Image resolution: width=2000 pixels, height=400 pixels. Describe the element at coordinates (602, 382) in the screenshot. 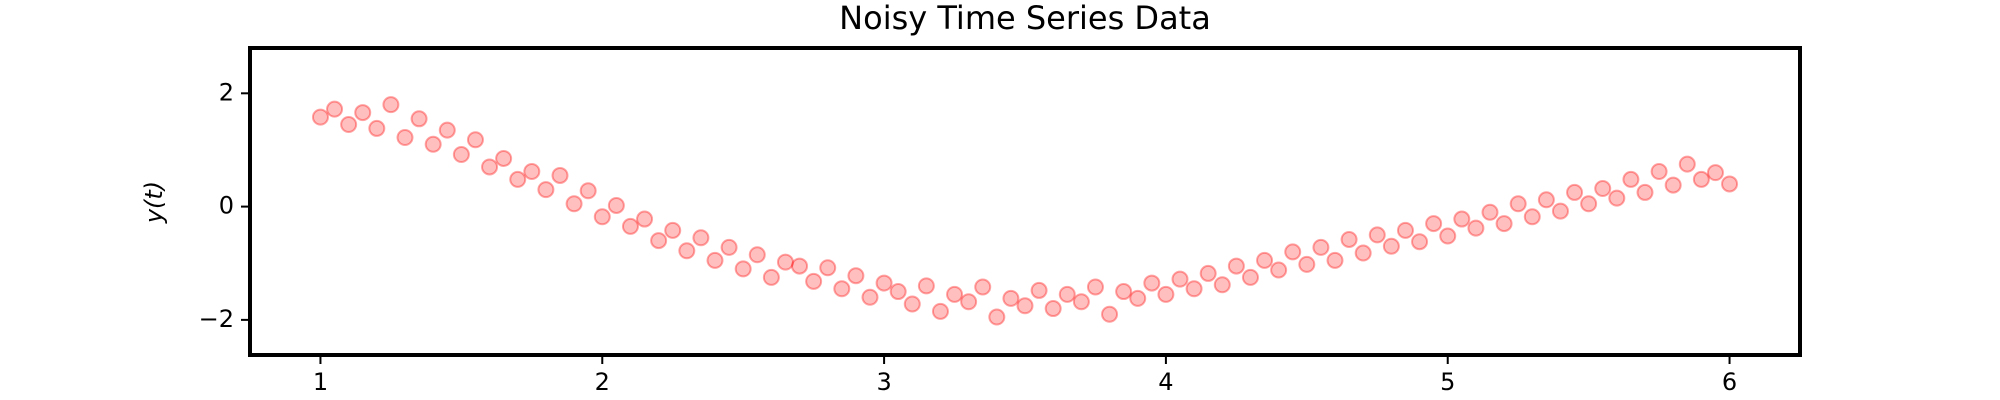

I see `x-tick-label: 2` at that location.